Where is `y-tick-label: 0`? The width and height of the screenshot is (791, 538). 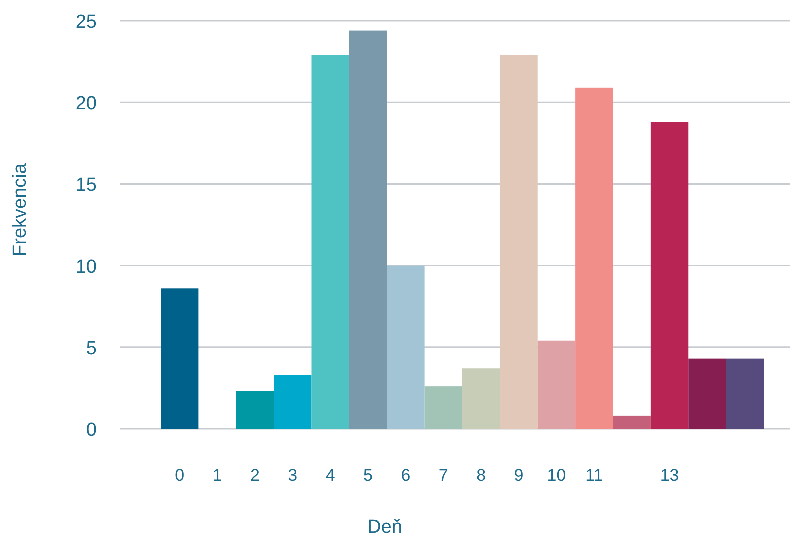 y-tick-label: 0 is located at coordinates (91, 430).